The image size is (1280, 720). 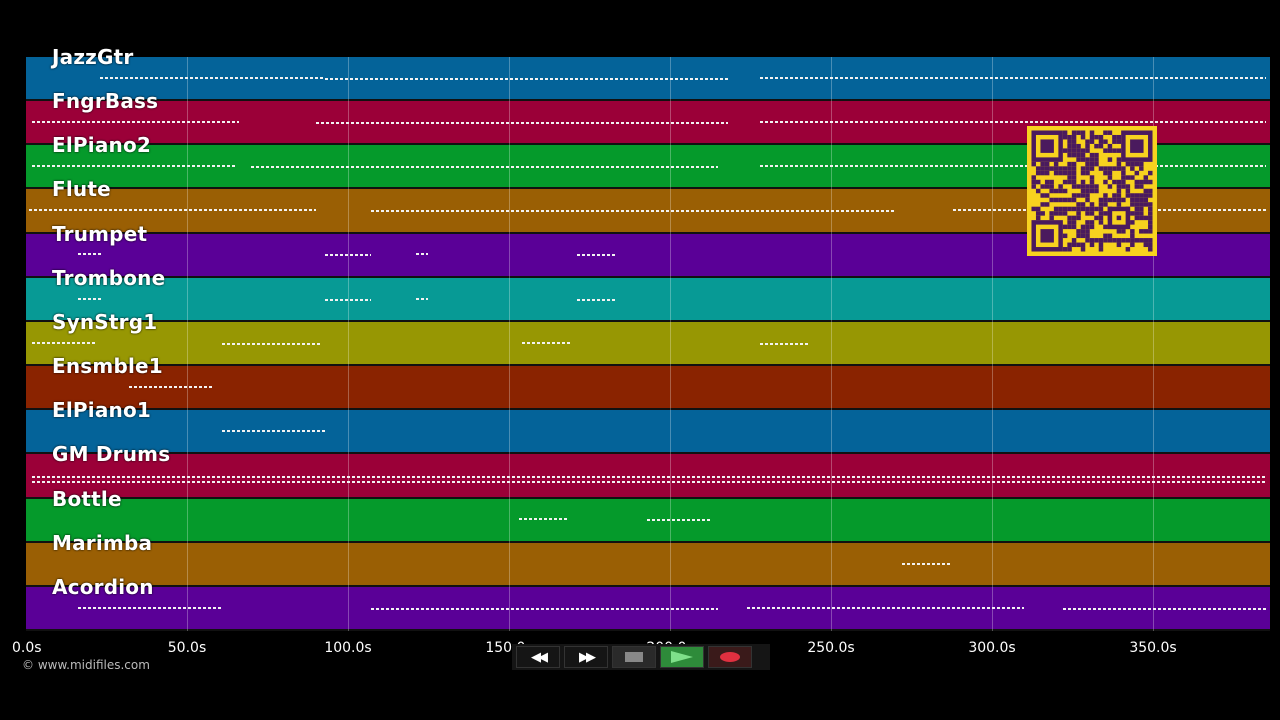 I want to click on stop-button, so click(x=634, y=657).